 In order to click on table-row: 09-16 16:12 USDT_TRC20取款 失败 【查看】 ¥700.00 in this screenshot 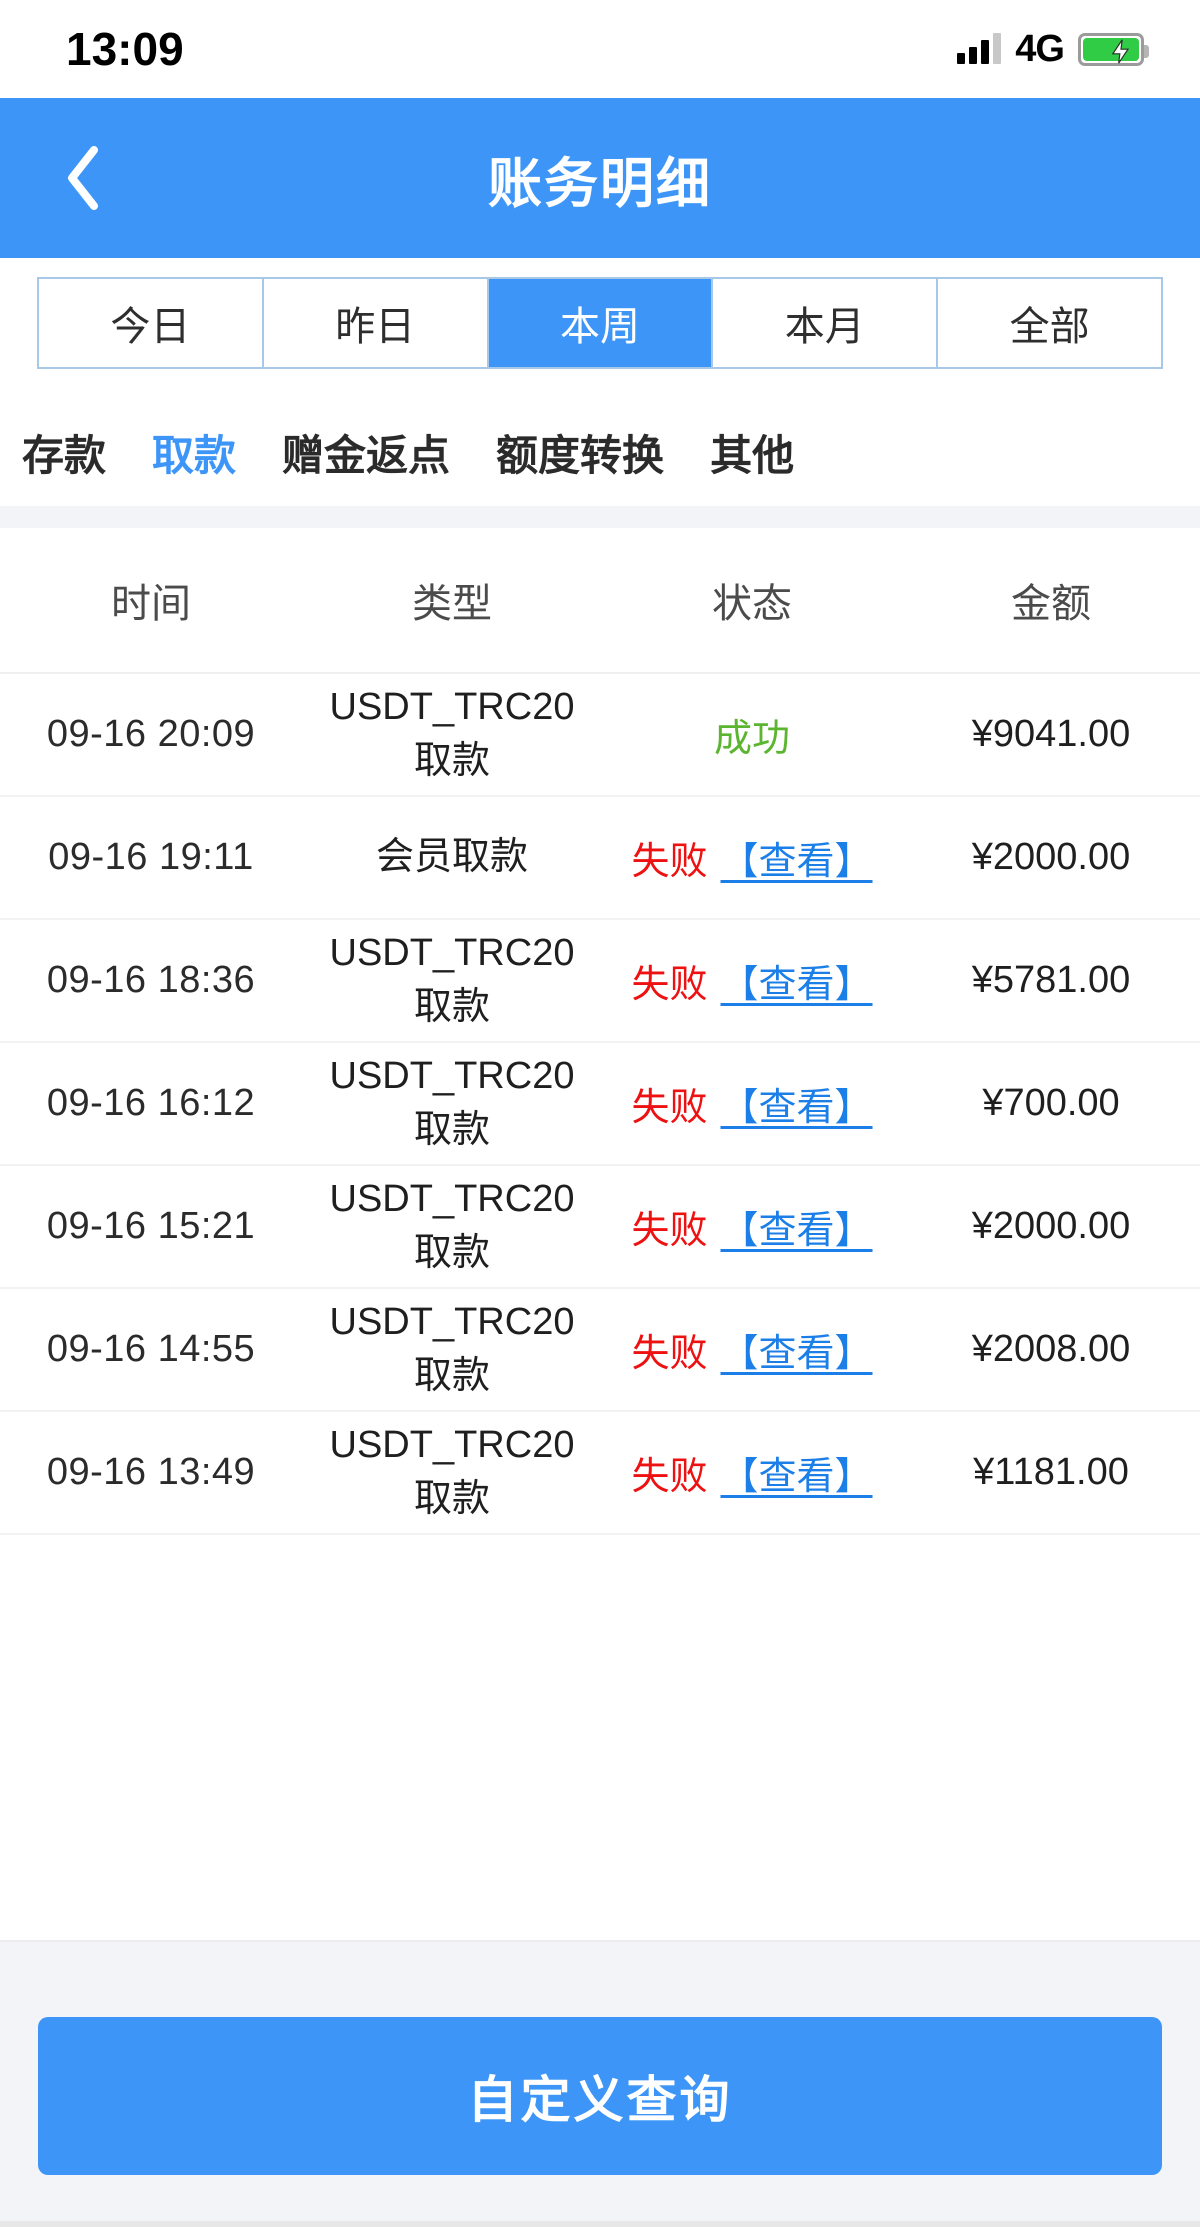, I will do `click(600, 1104)`.